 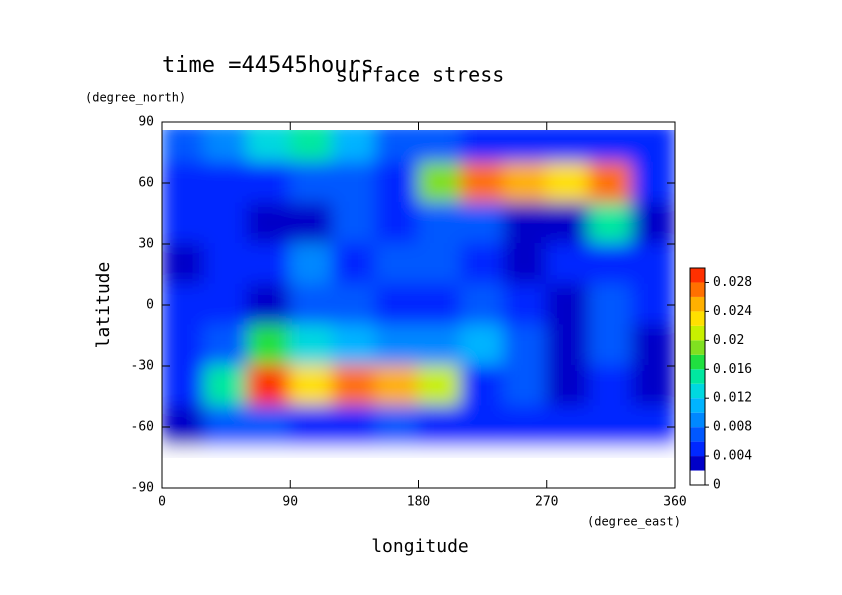 I want to click on colorbar-tick-label: 0.012, so click(x=732, y=398).